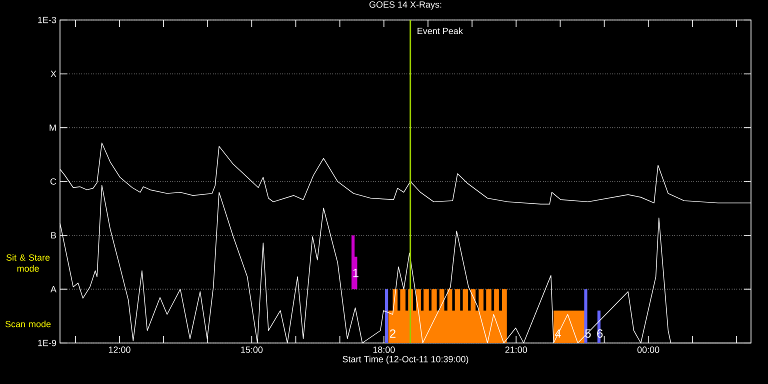  I want to click on x-tick-label: 18:00, so click(384, 349).